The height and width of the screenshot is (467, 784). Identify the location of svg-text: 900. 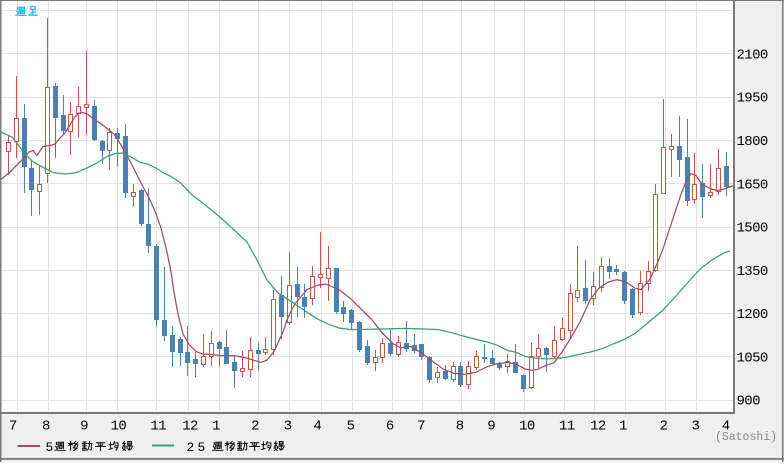
(749, 402).